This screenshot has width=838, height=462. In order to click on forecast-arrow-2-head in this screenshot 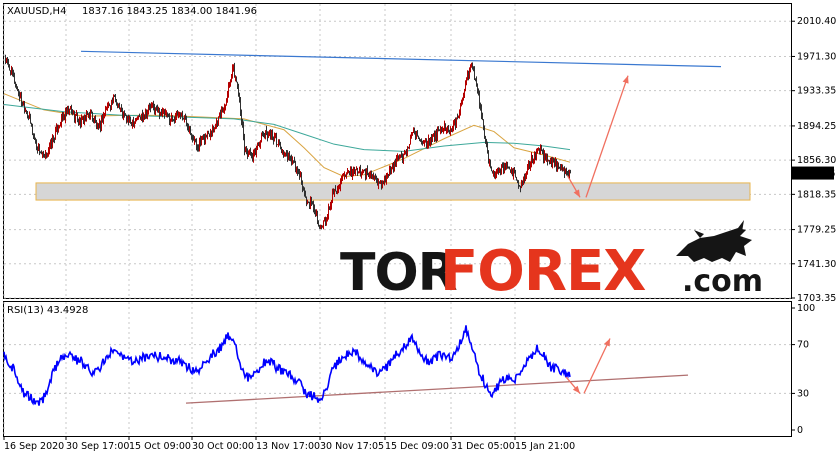, I will do `click(625, 79)`.